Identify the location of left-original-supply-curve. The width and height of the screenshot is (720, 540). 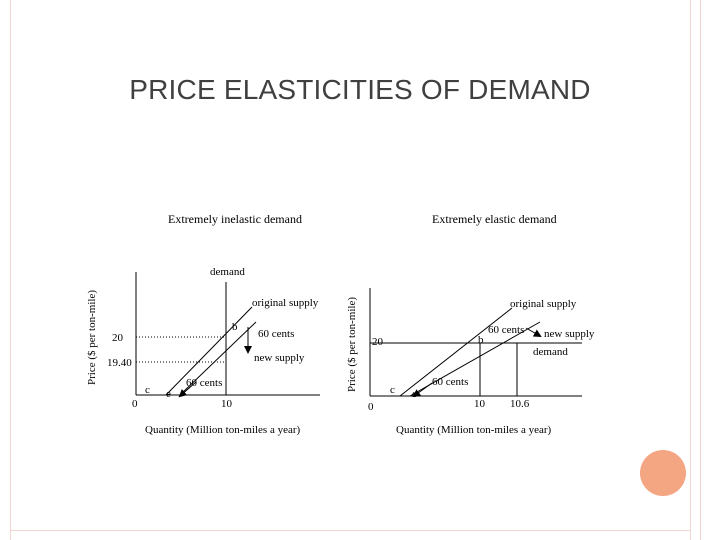
(209, 351).